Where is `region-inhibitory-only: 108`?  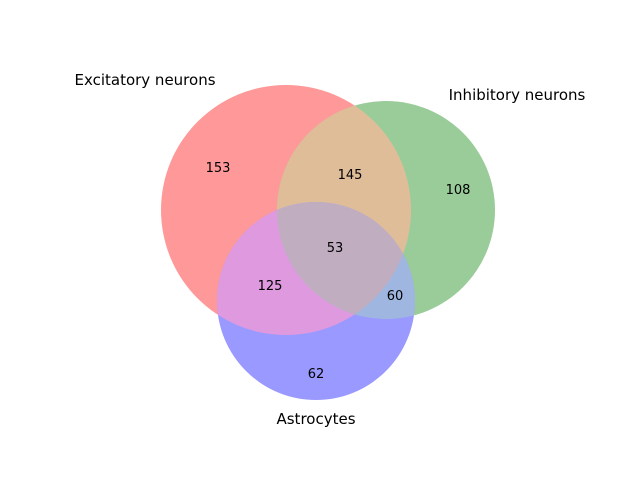
region-inhibitory-only: 108 is located at coordinates (458, 190).